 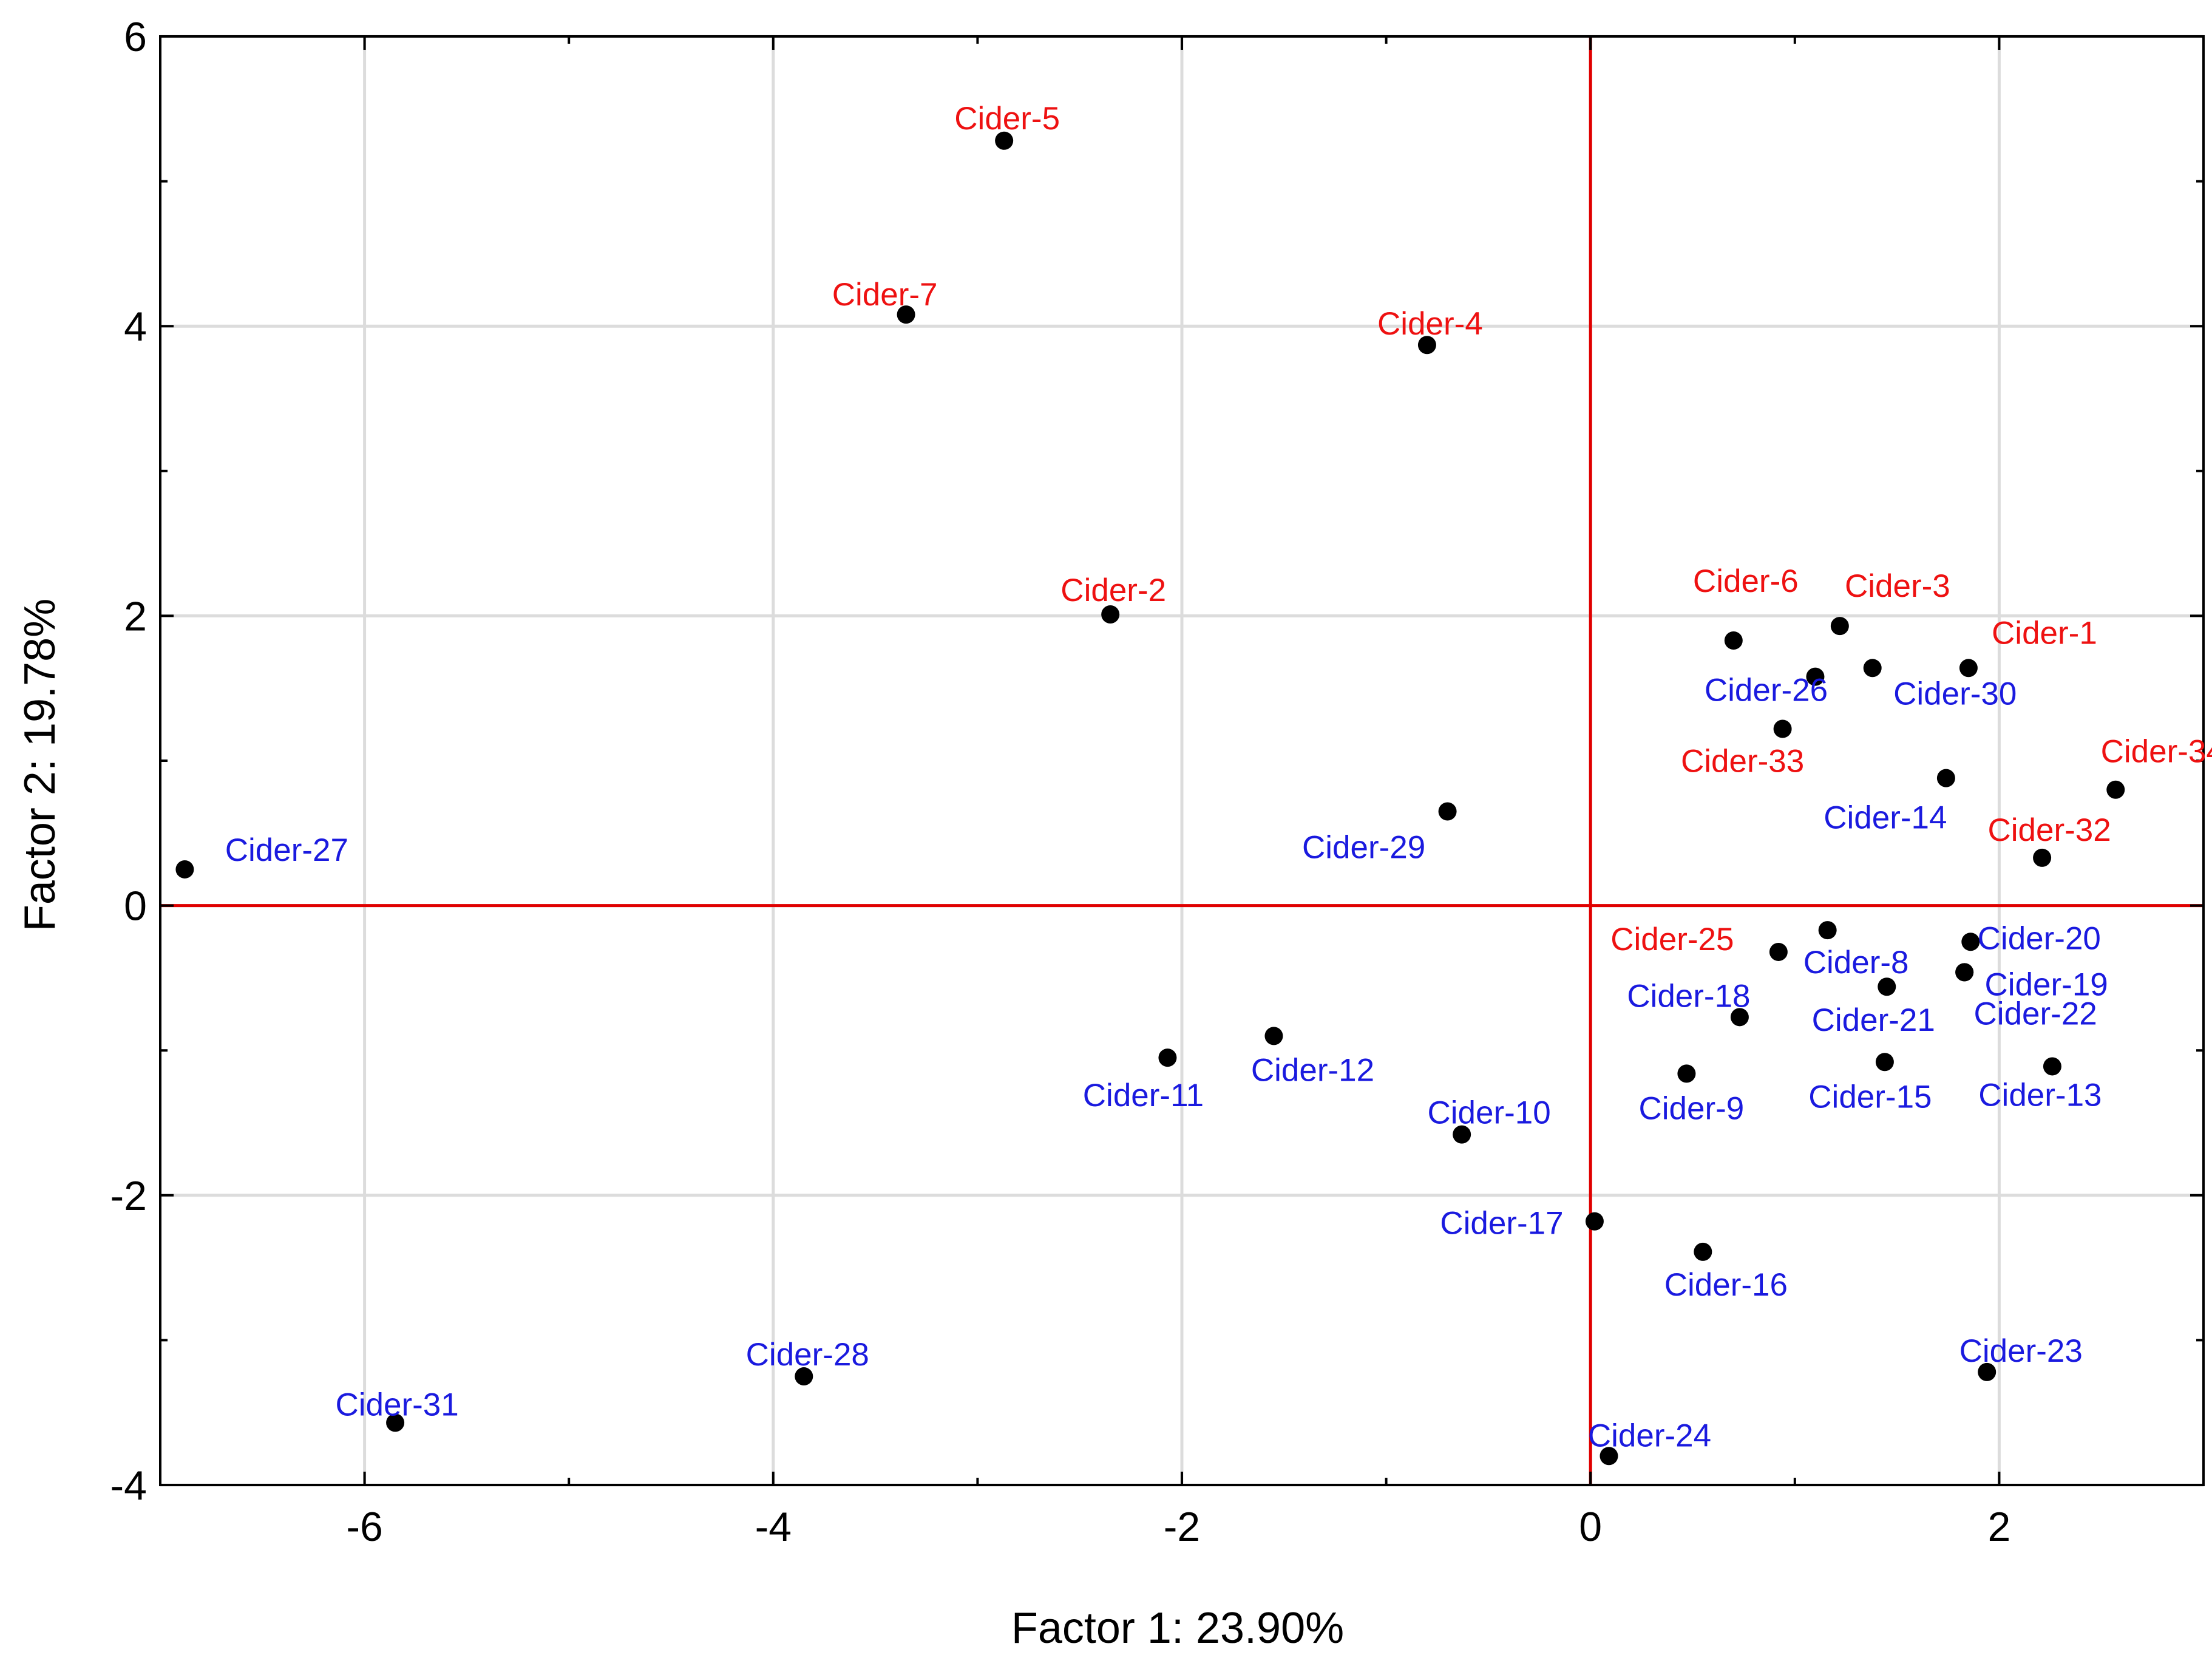 What do you see at coordinates (2156, 752) in the screenshot?
I see `point-label-cider-34: Cider-34` at bounding box center [2156, 752].